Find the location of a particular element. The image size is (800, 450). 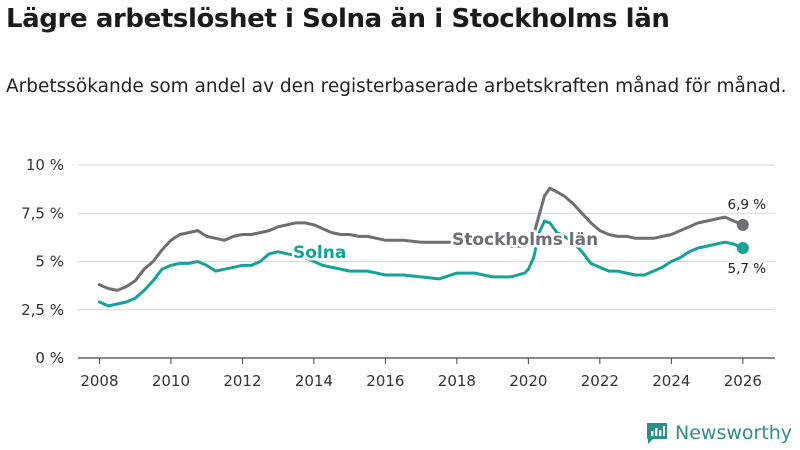

series-label-solna: Solna is located at coordinates (319, 253).